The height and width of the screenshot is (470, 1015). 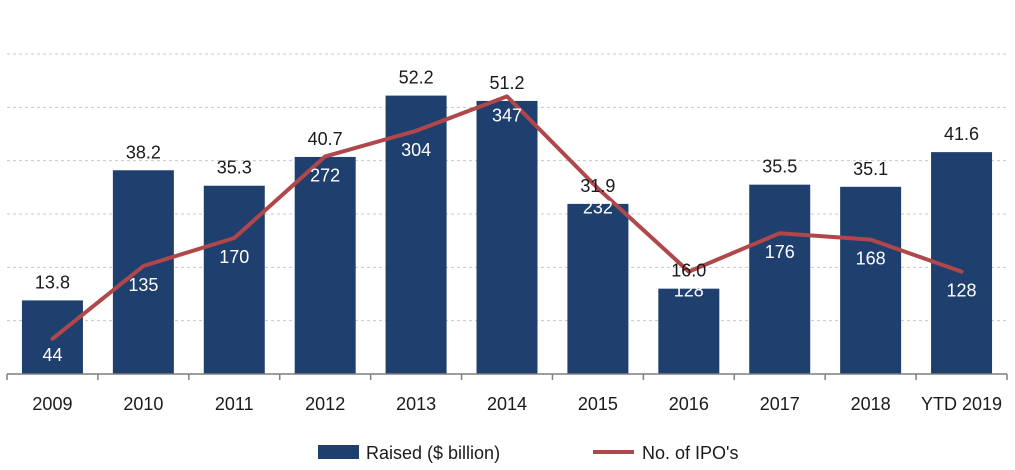 What do you see at coordinates (338, 452) in the screenshot?
I see `legend-bar-swatch` at bounding box center [338, 452].